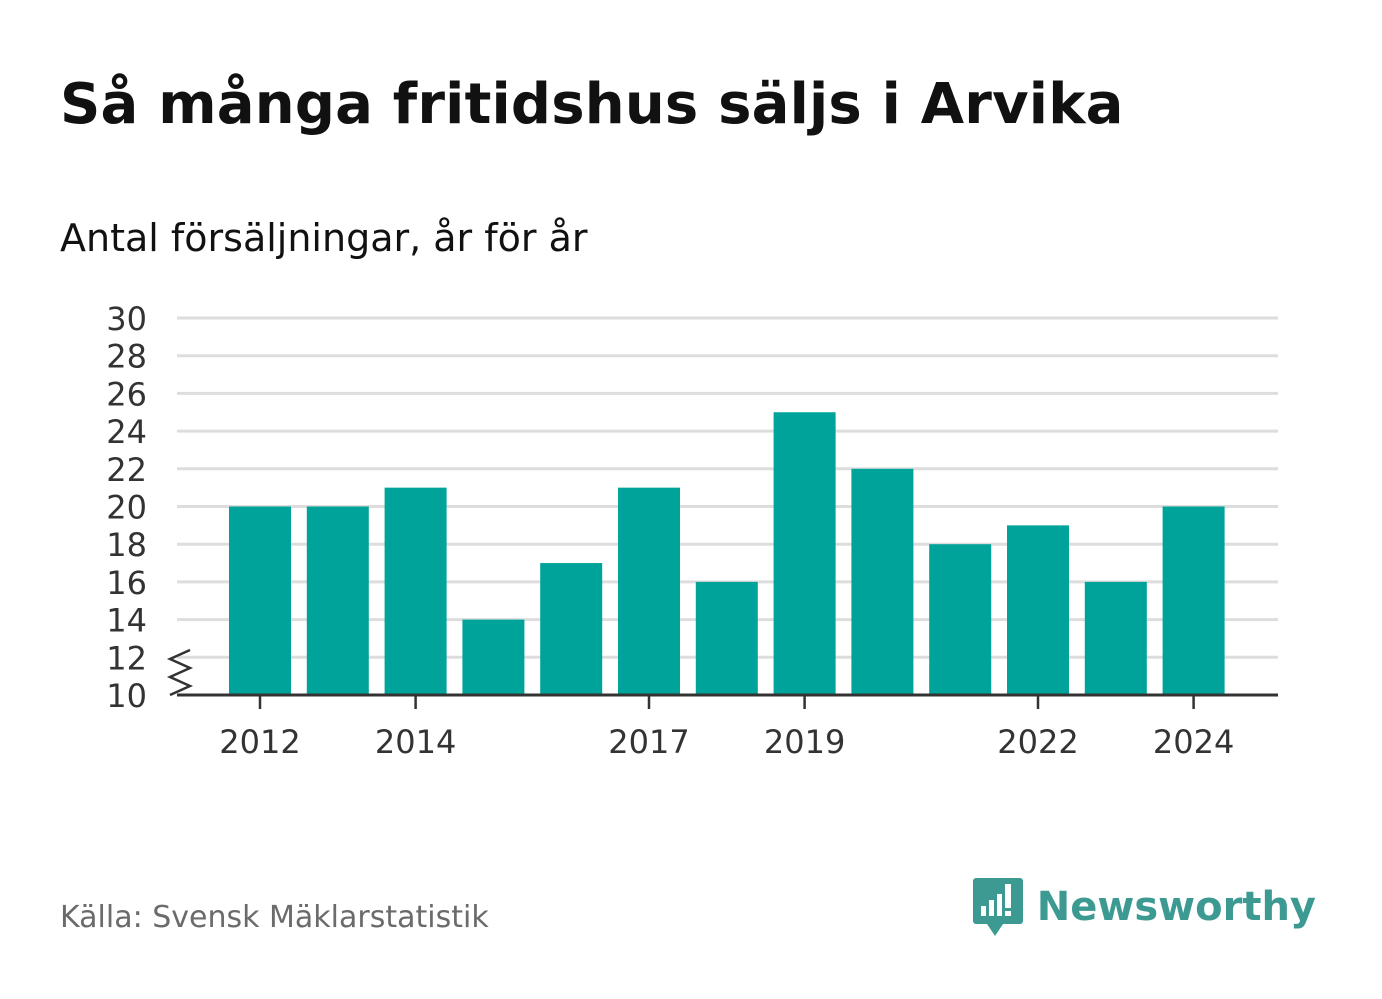  Describe the element at coordinates (592, 104) in the screenshot. I see `chart-title: Så många fritidshus säljs i Arvika` at that location.